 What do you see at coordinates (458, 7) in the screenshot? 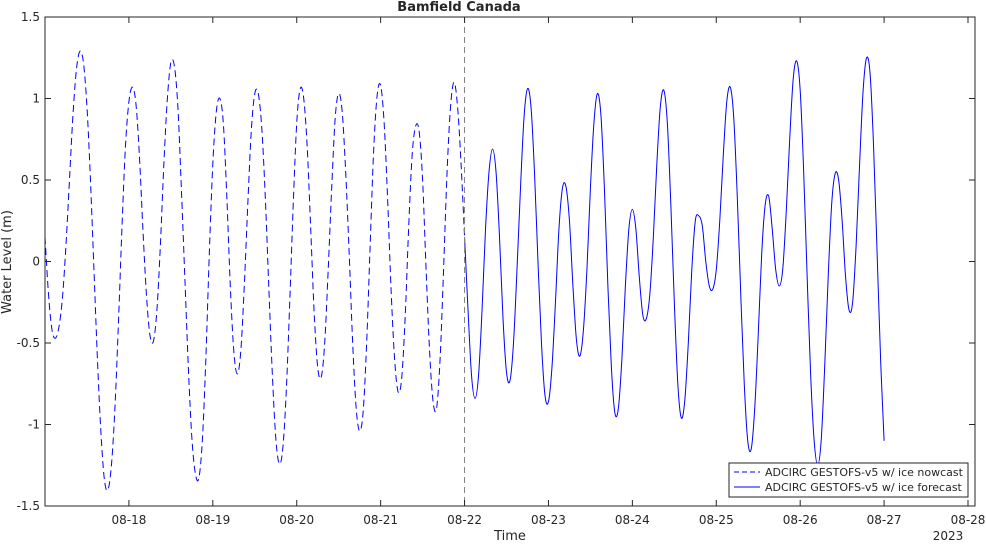
I see `chart-title: Bamfield Canada` at bounding box center [458, 7].